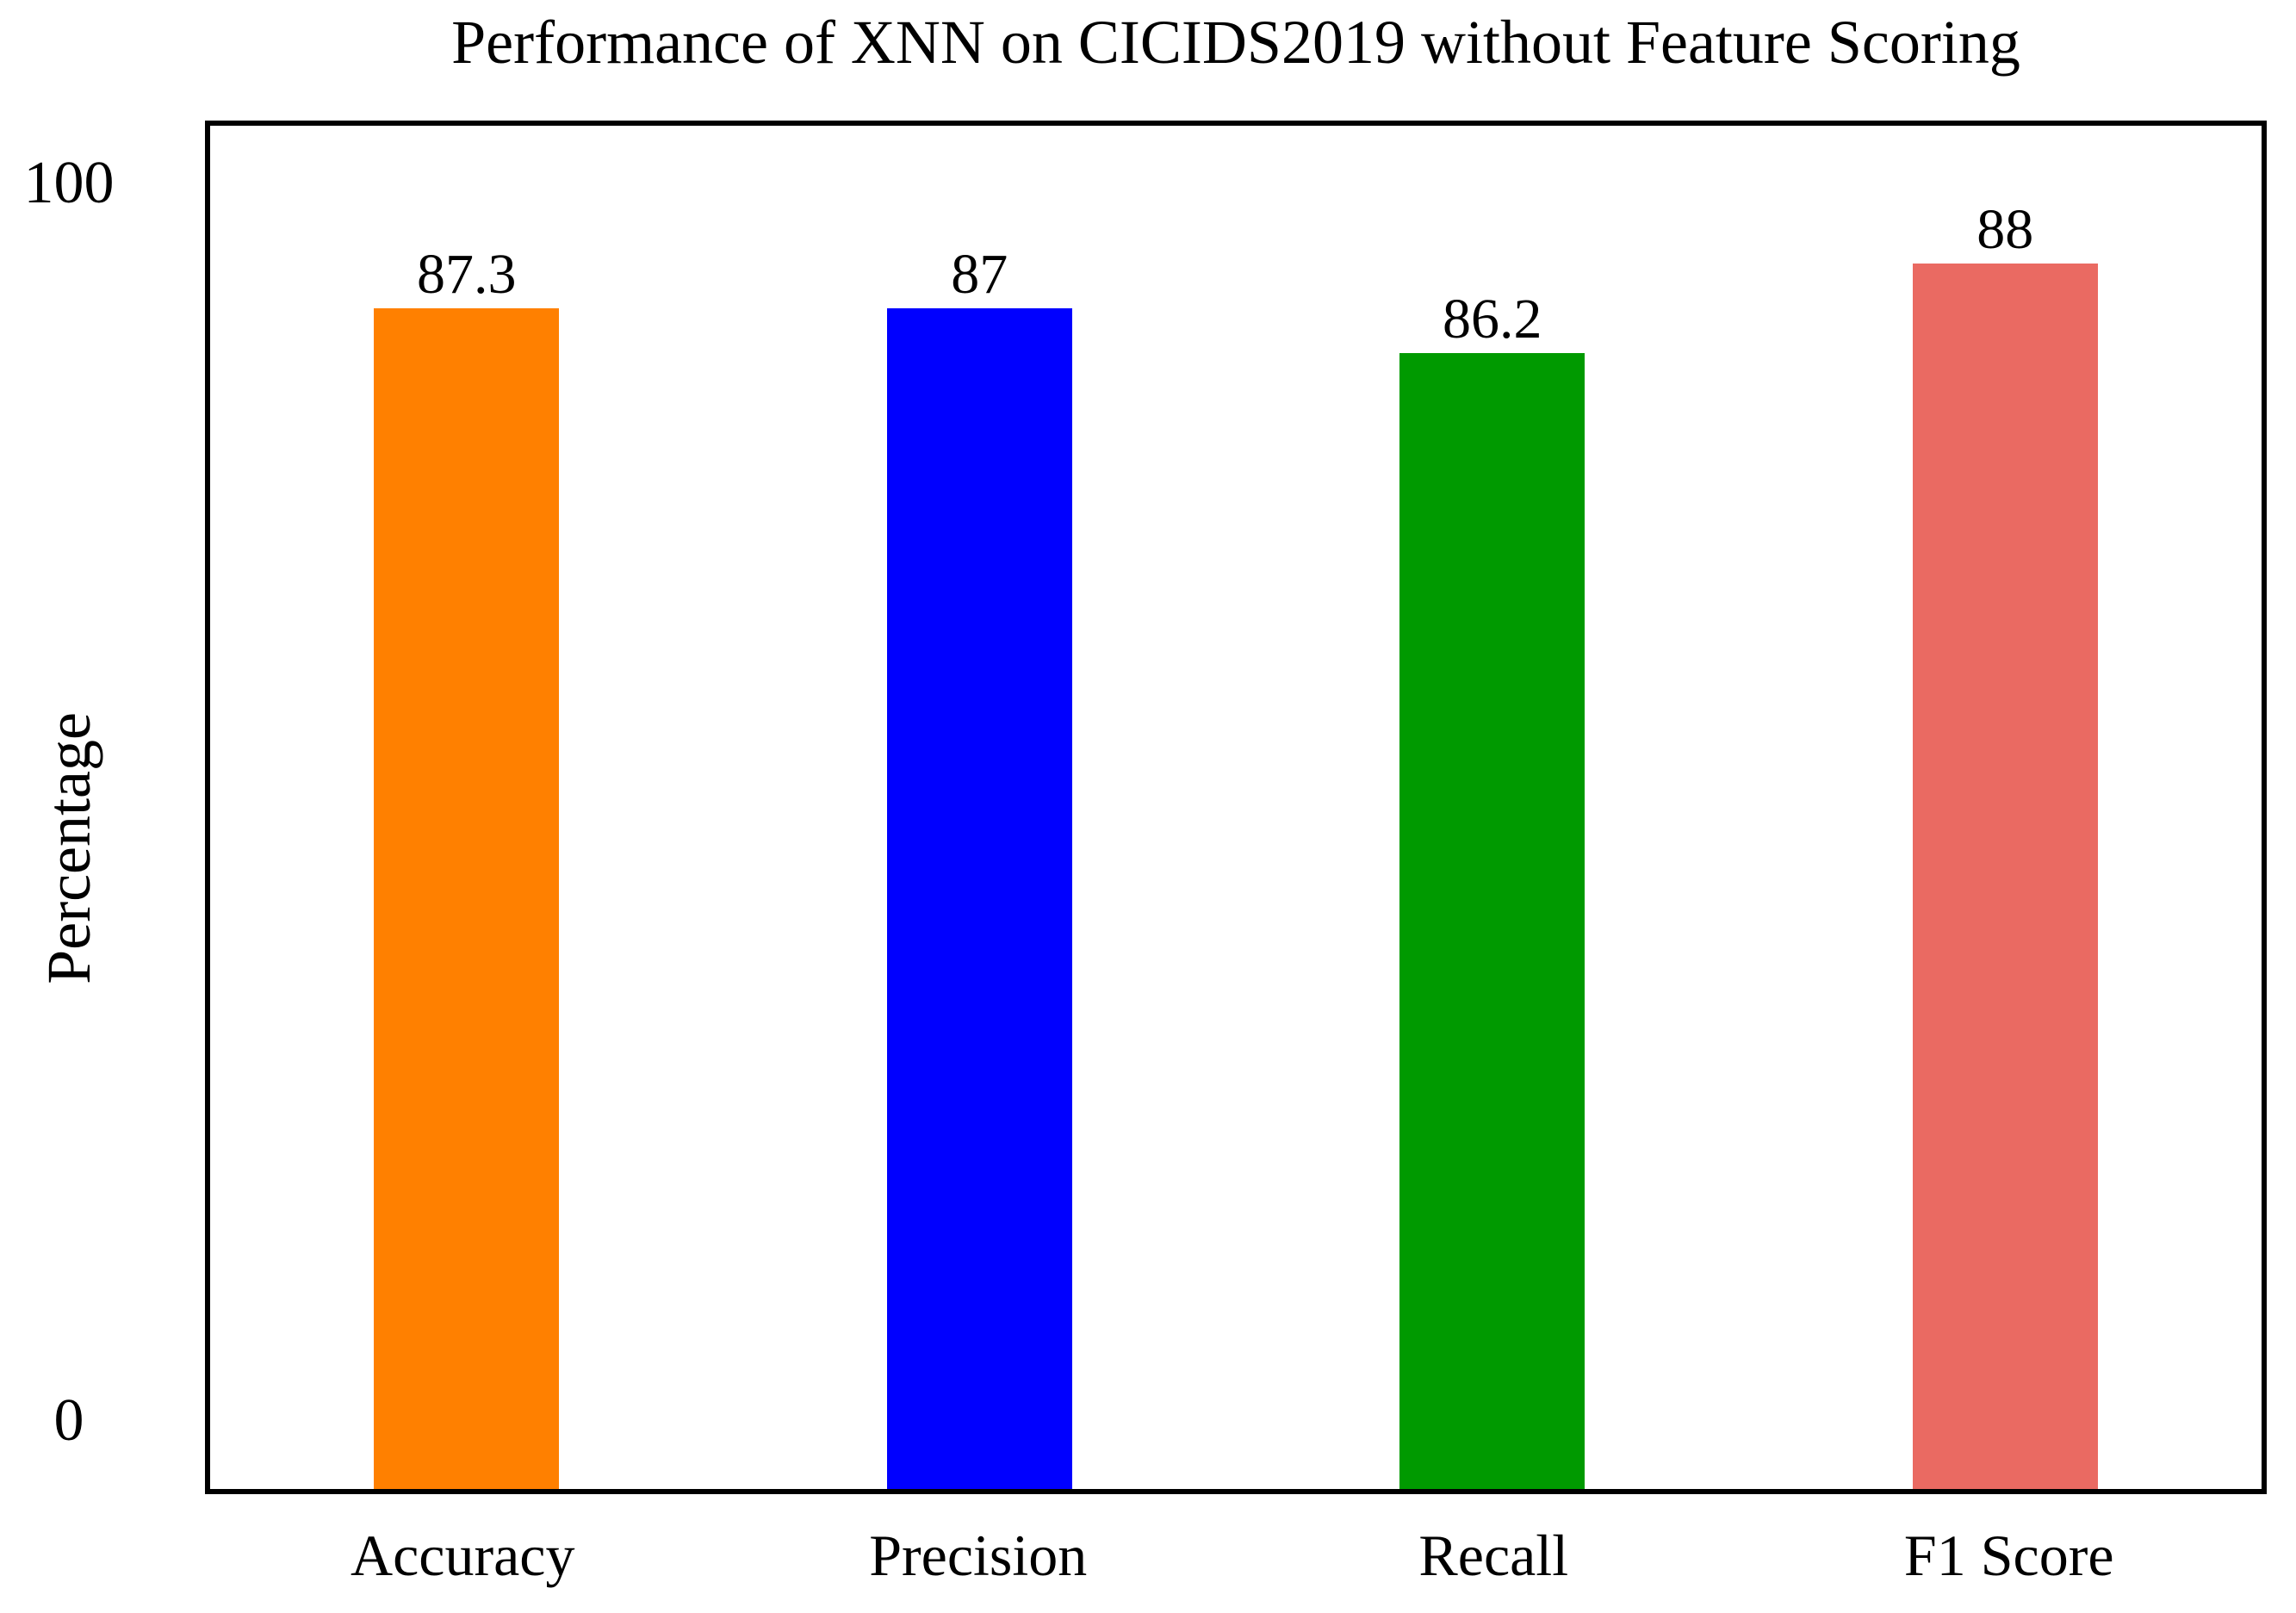 The image size is (2296, 1613). What do you see at coordinates (1492, 319) in the screenshot?
I see `bar-value-label-recall: 86.2` at bounding box center [1492, 319].